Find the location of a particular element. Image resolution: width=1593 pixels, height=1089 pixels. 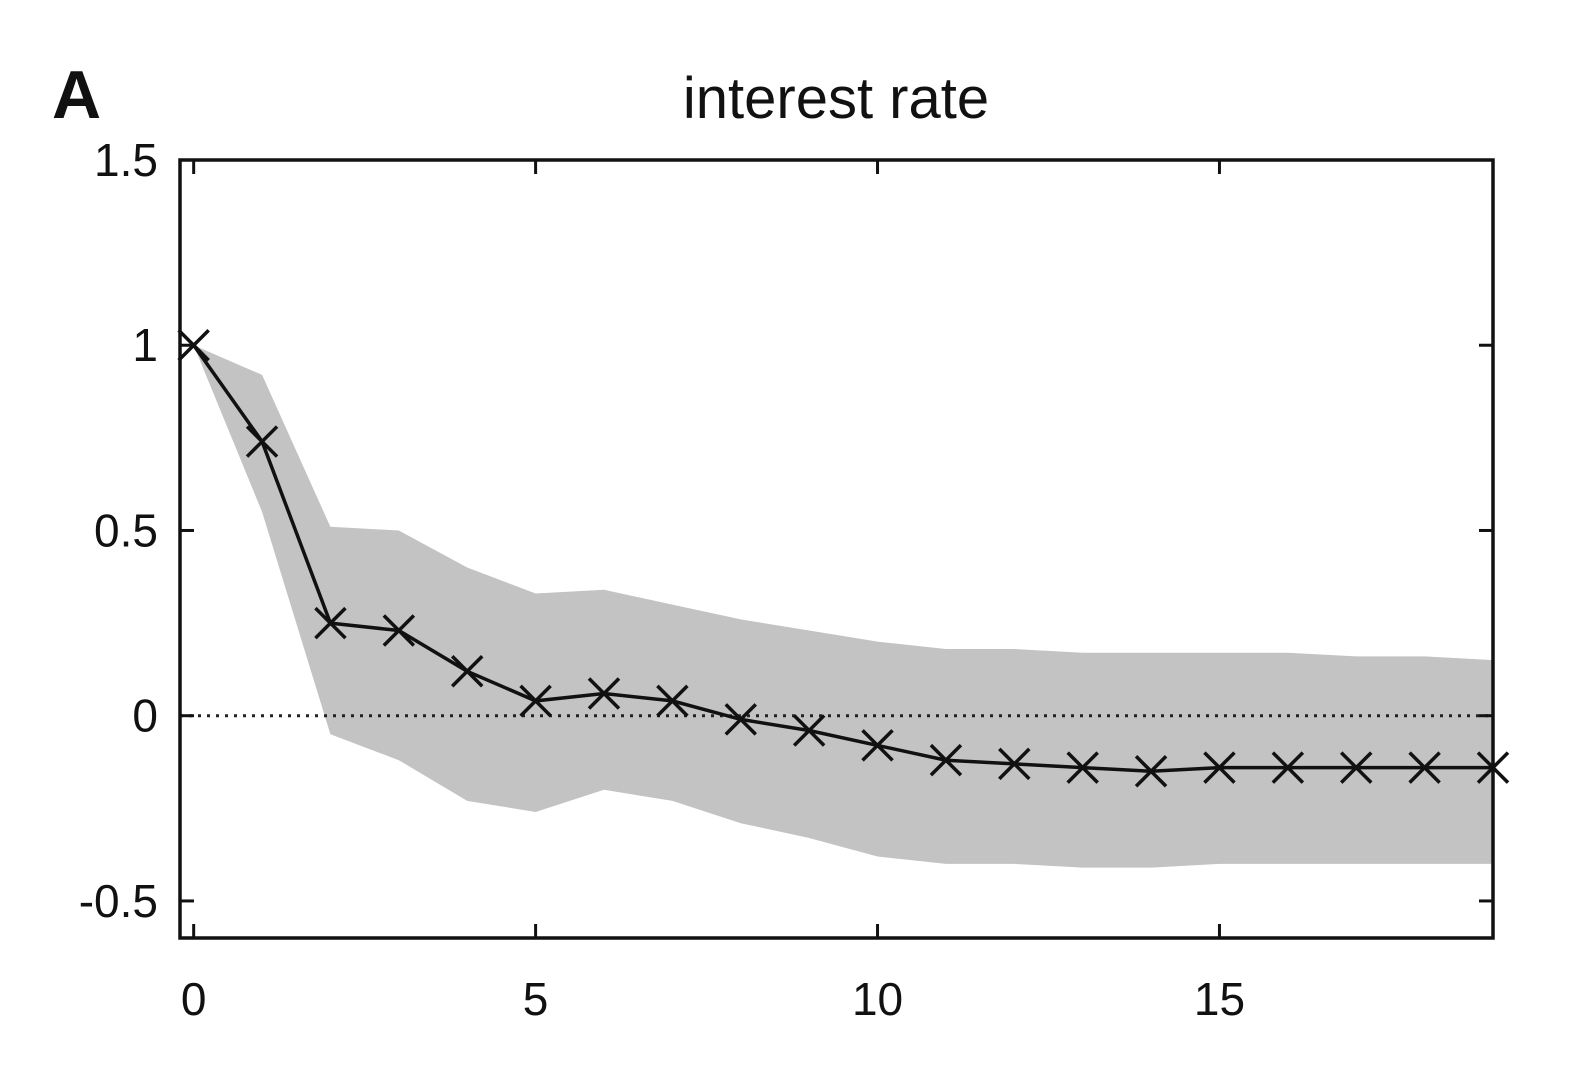

y-tick-label: 1 is located at coordinates (145, 345).